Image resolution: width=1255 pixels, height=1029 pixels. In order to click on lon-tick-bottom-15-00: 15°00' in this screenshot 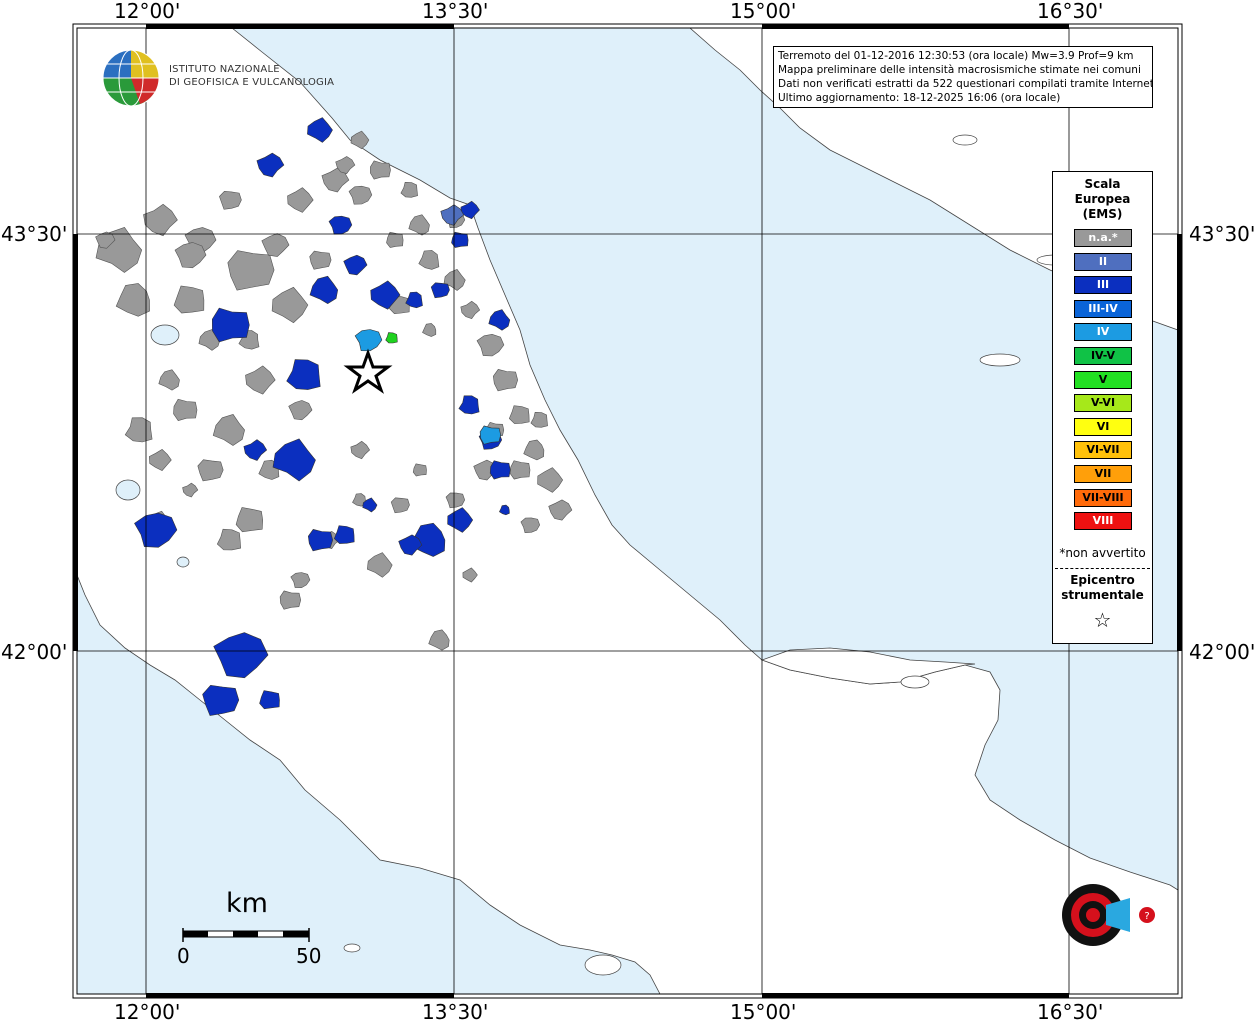, I will do `click(763, 1012)`.